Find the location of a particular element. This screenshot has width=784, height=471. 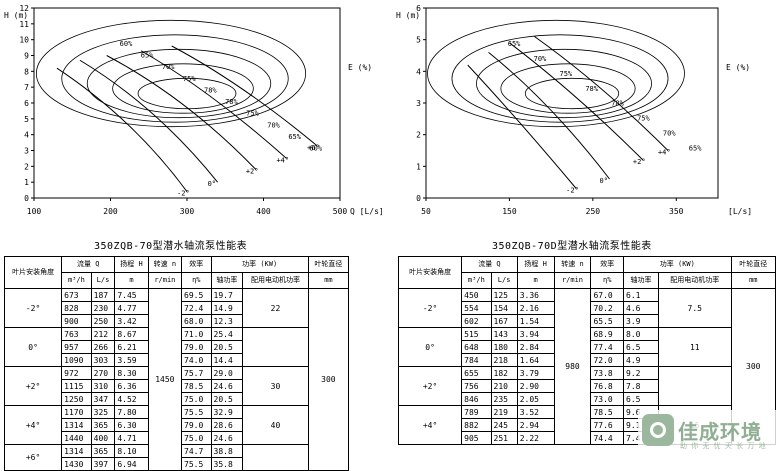

chart2-efficiency-label: 65% is located at coordinates (695, 149).